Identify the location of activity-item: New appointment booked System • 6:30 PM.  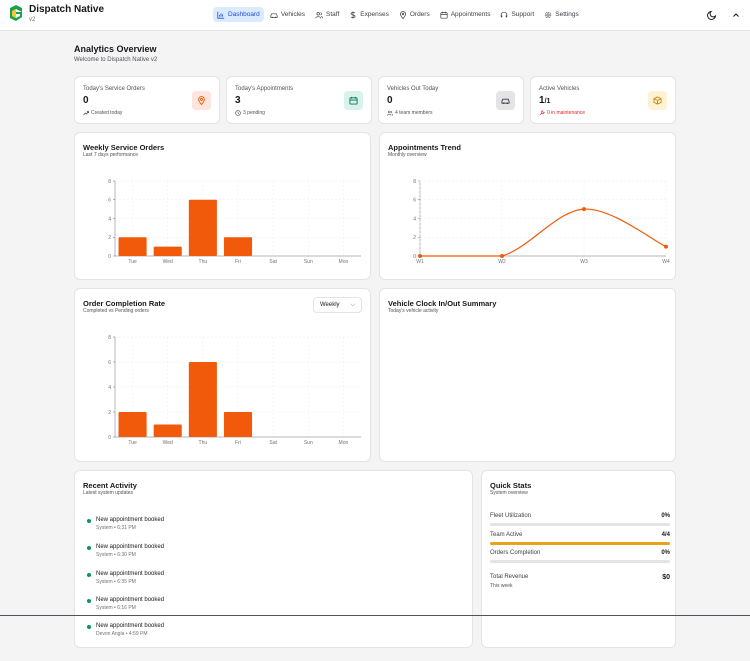
(125, 551).